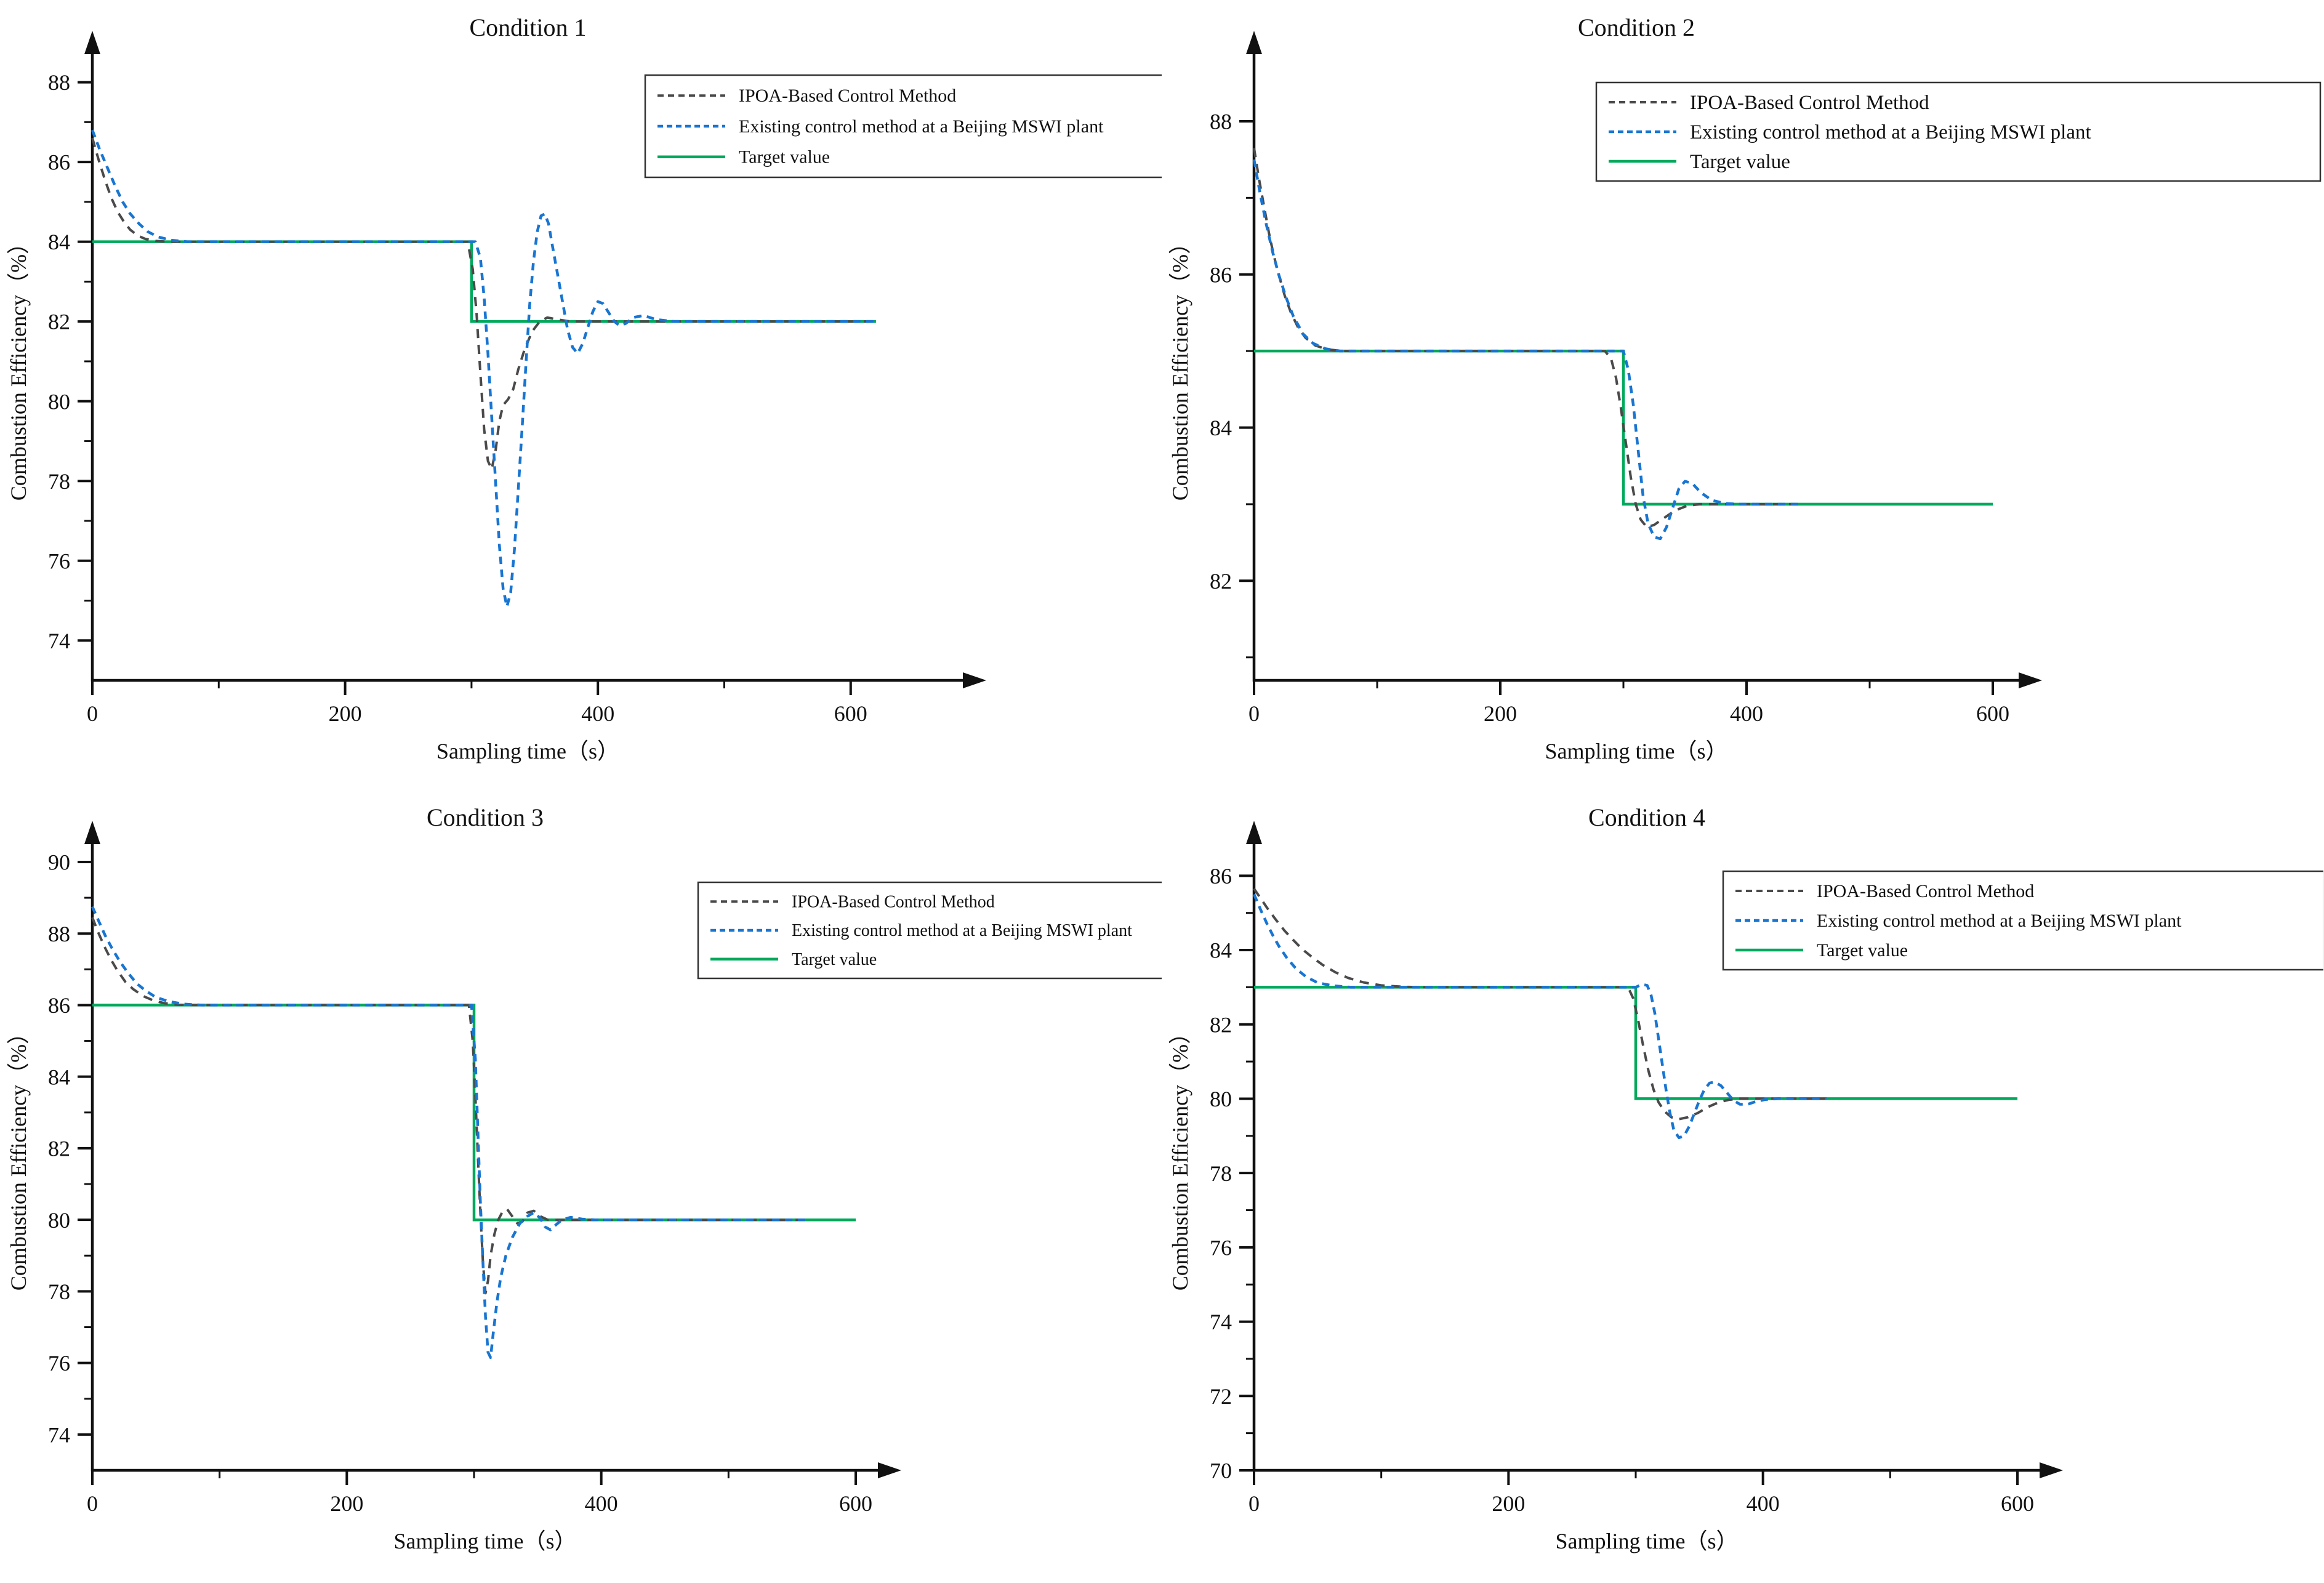  What do you see at coordinates (1221, 1471) in the screenshot?
I see `y-tick-label: 70` at bounding box center [1221, 1471].